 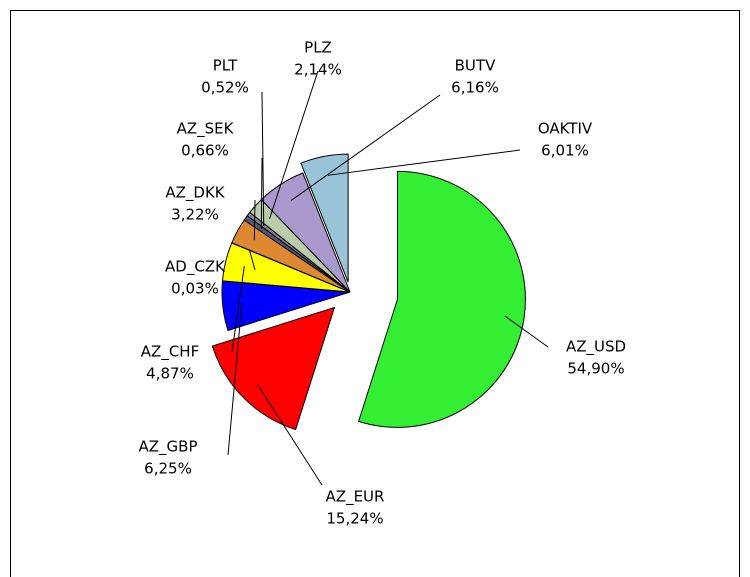 I want to click on slice-label: PLZ, so click(x=318, y=48).